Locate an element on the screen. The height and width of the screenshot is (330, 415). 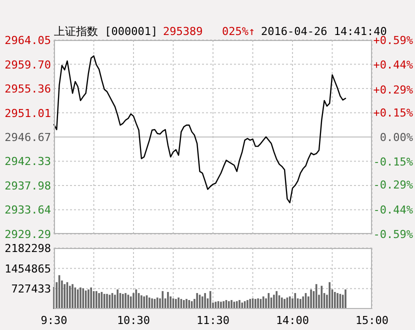
y-tick-label: 2929.29 is located at coordinates (27, 234).